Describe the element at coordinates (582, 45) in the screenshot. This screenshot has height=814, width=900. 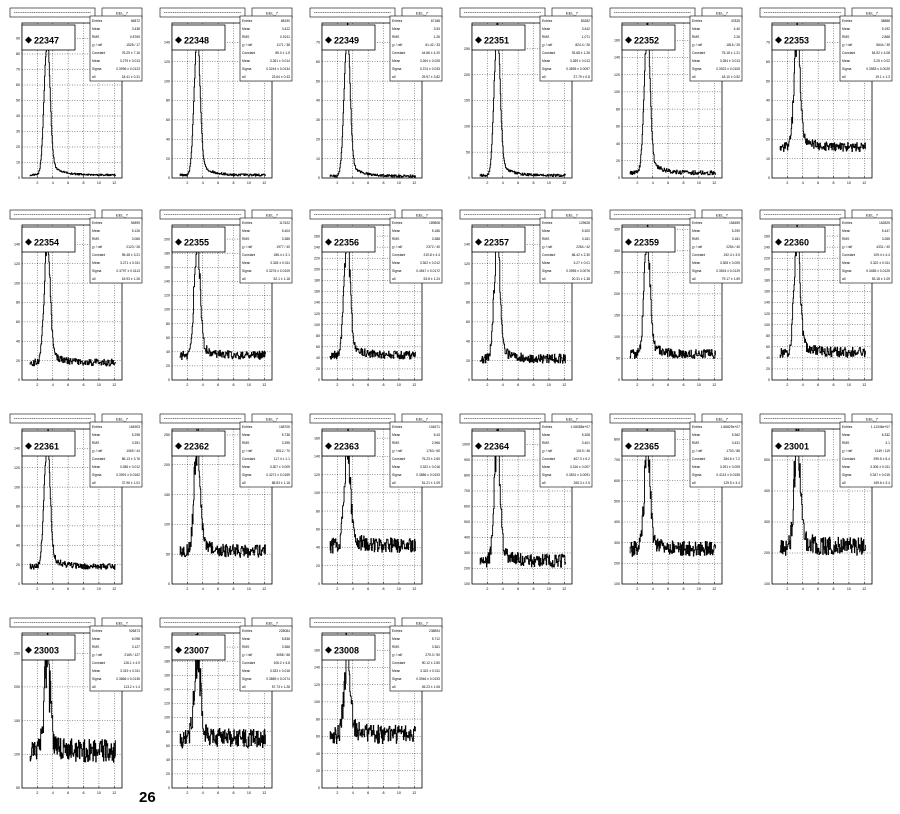
I see `stats-value: 824.4 / 26` at that location.